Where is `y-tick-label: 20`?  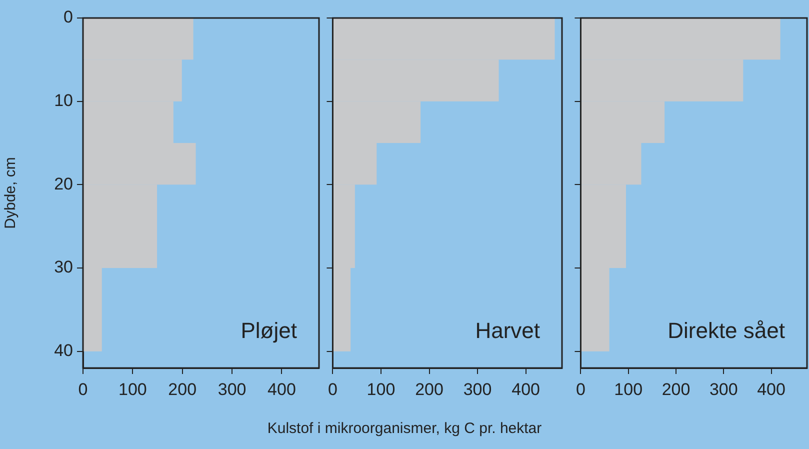 y-tick-label: 20 is located at coordinates (63, 184).